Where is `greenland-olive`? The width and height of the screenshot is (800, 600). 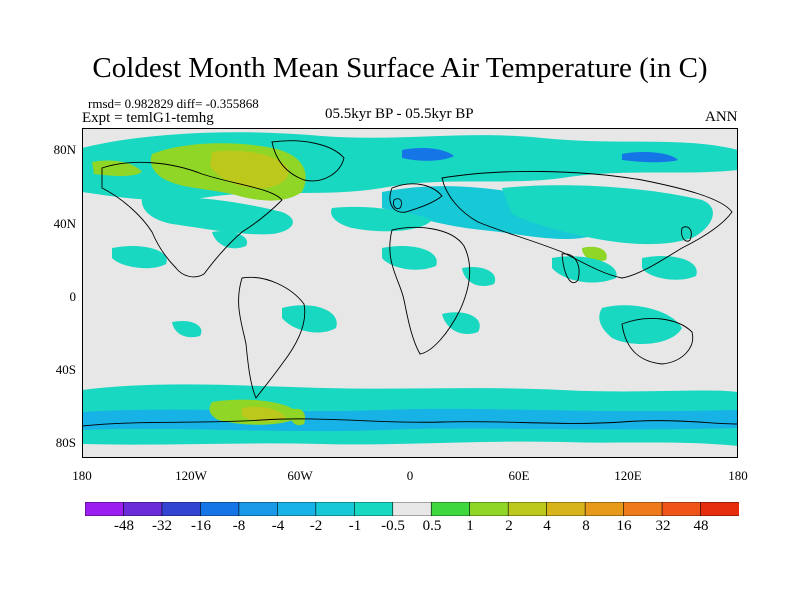
greenland-olive is located at coordinates (249, 169).